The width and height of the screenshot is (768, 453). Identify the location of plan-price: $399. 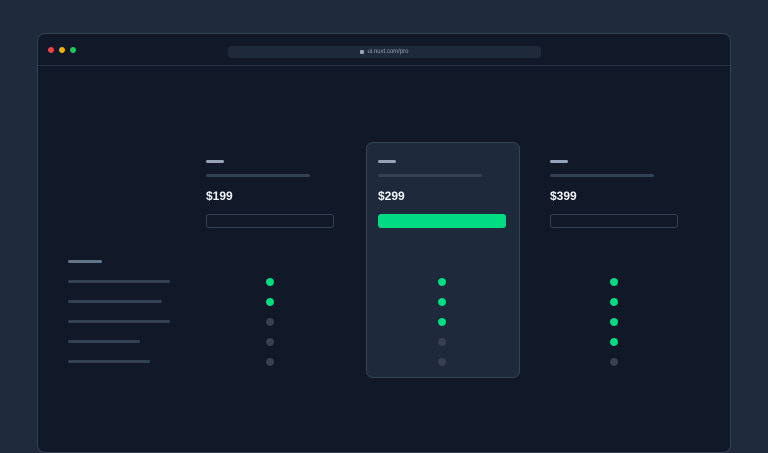
(563, 196).